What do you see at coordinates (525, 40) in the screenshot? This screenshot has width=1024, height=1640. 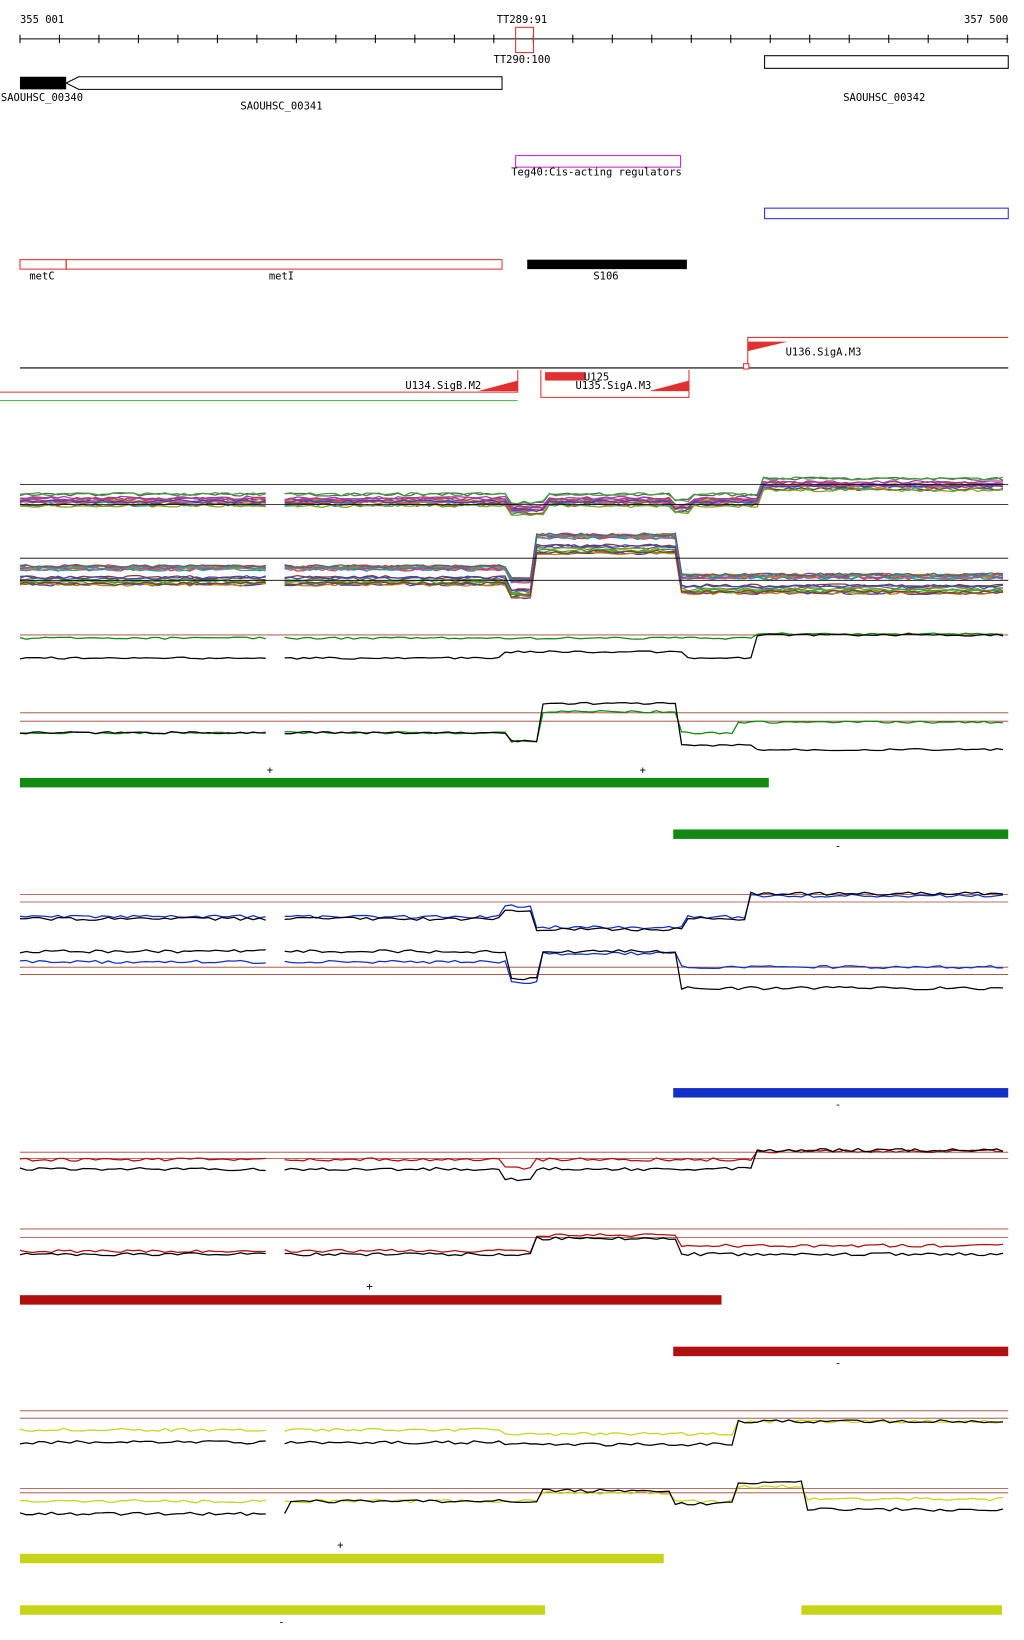 I see `terminator-box` at bounding box center [525, 40].